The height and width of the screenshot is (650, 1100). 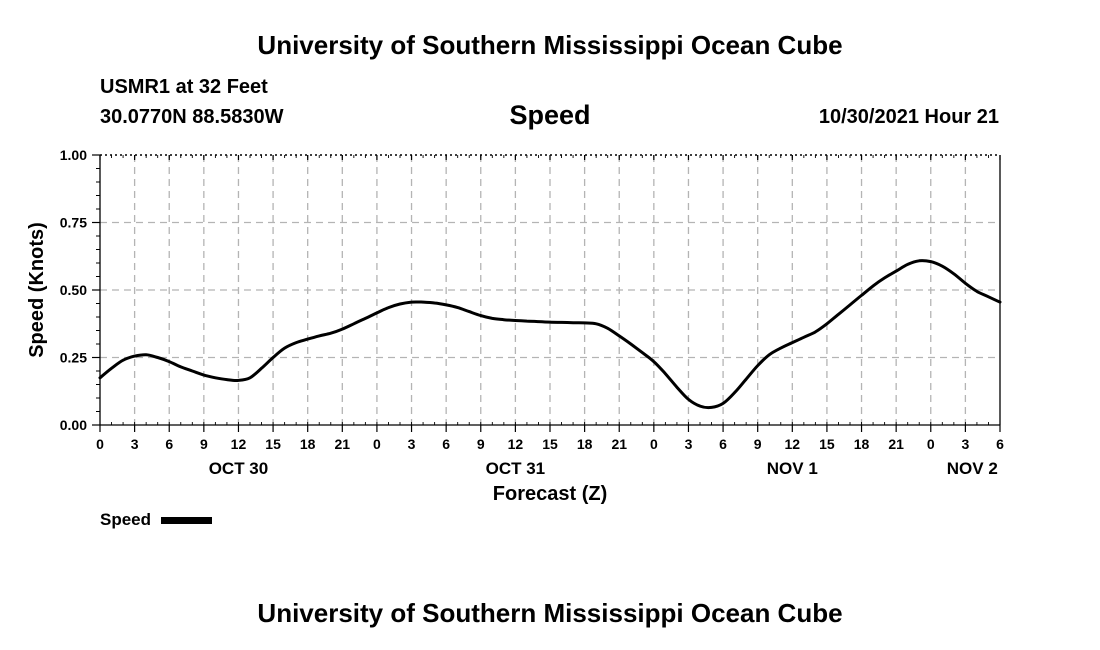 What do you see at coordinates (184, 87) in the screenshot?
I see `station-label: USMR1 at 32 Feet` at bounding box center [184, 87].